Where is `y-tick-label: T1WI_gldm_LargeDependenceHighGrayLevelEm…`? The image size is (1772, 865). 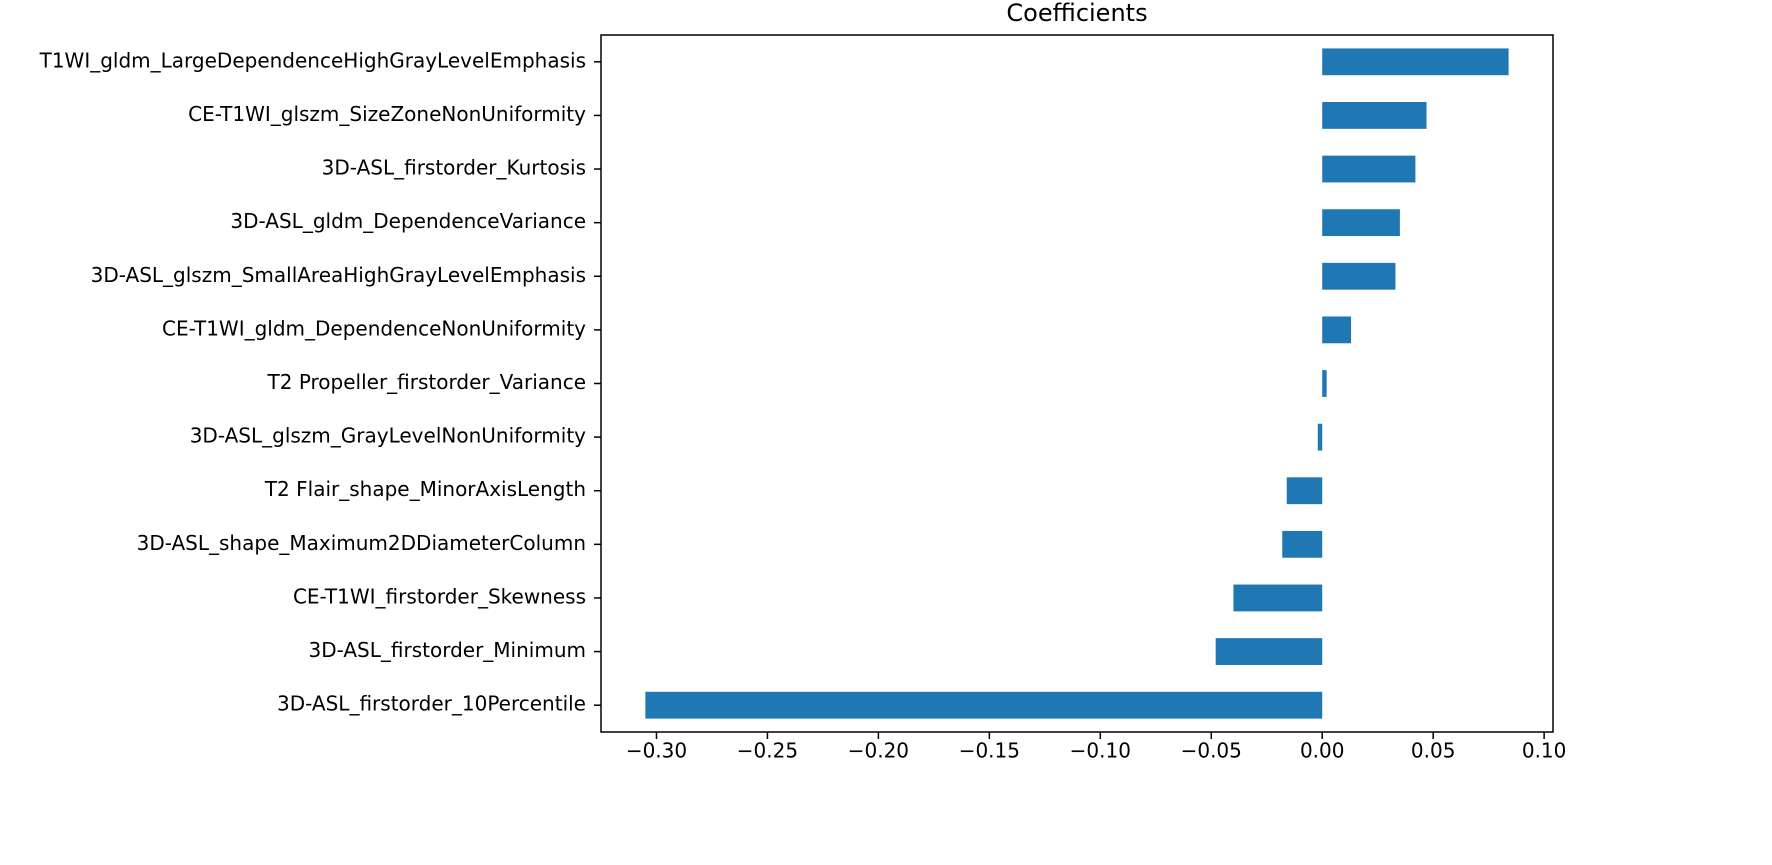 y-tick-label: T1WI_gldm_LargeDependenceHighGrayLevelEm… is located at coordinates (312, 60).